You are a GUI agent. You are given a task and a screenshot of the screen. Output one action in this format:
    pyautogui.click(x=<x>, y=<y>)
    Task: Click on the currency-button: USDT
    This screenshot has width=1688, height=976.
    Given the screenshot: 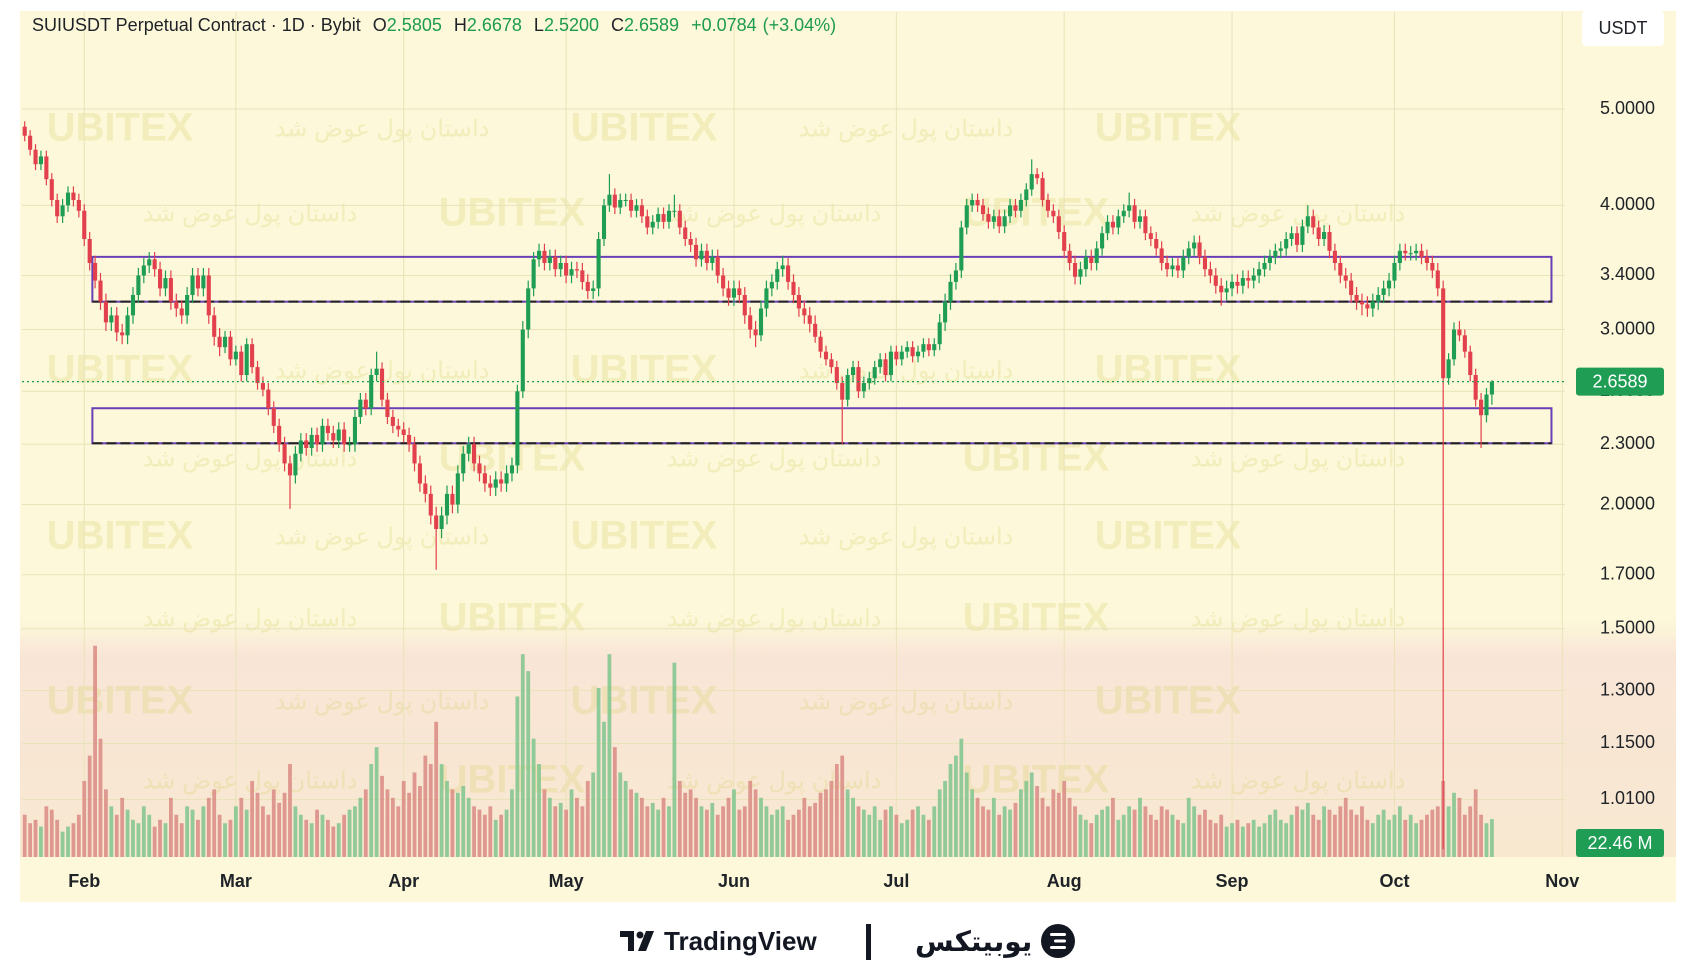 What is the action you would take?
    pyautogui.click(x=1623, y=28)
    